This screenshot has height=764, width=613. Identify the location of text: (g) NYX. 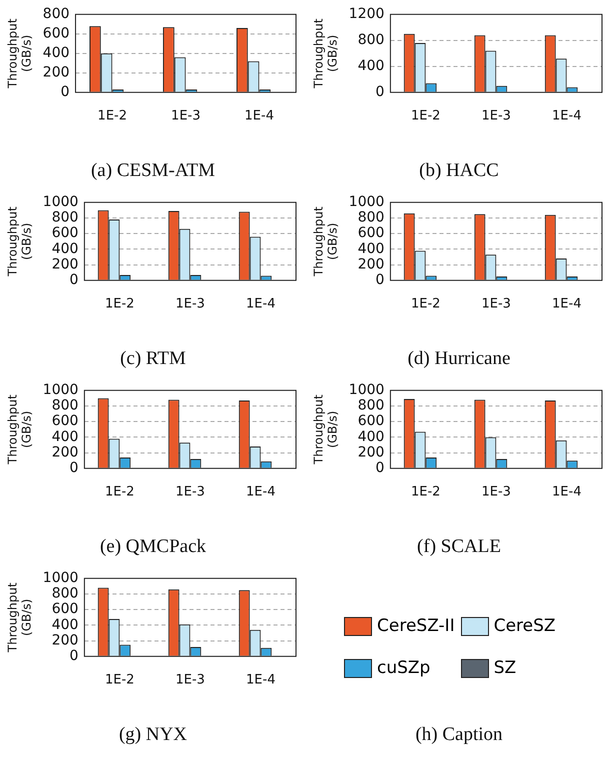
(153, 735).